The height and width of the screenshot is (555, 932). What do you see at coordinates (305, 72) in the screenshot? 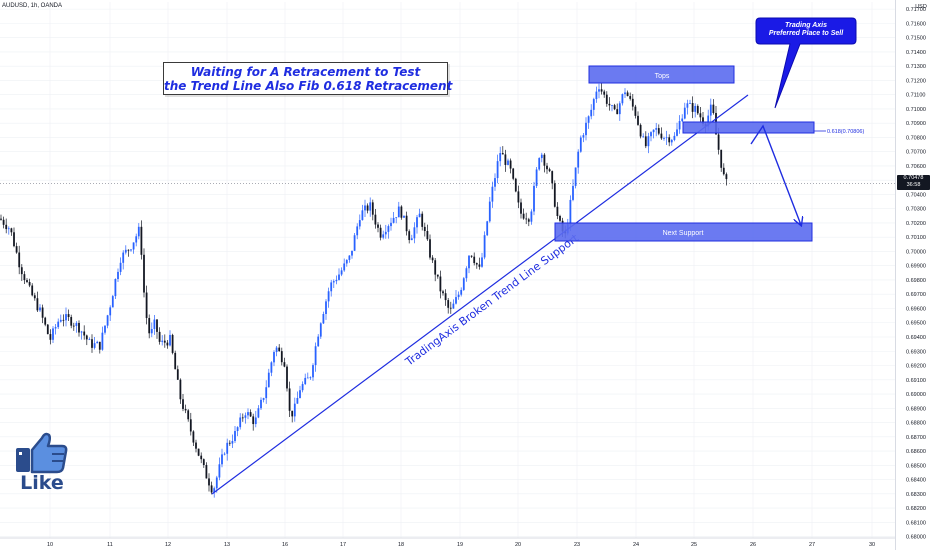
I see `note-line-1: Waiting for A Retracement to Test` at bounding box center [305, 72].